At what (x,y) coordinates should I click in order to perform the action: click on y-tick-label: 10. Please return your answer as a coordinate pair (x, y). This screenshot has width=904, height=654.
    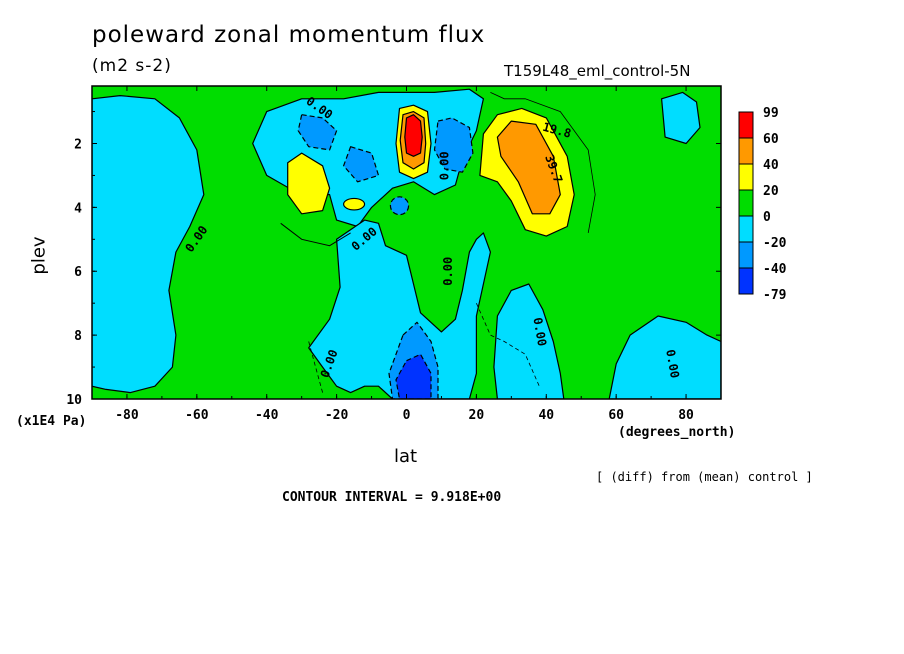
    Looking at the image, I should click on (74, 400).